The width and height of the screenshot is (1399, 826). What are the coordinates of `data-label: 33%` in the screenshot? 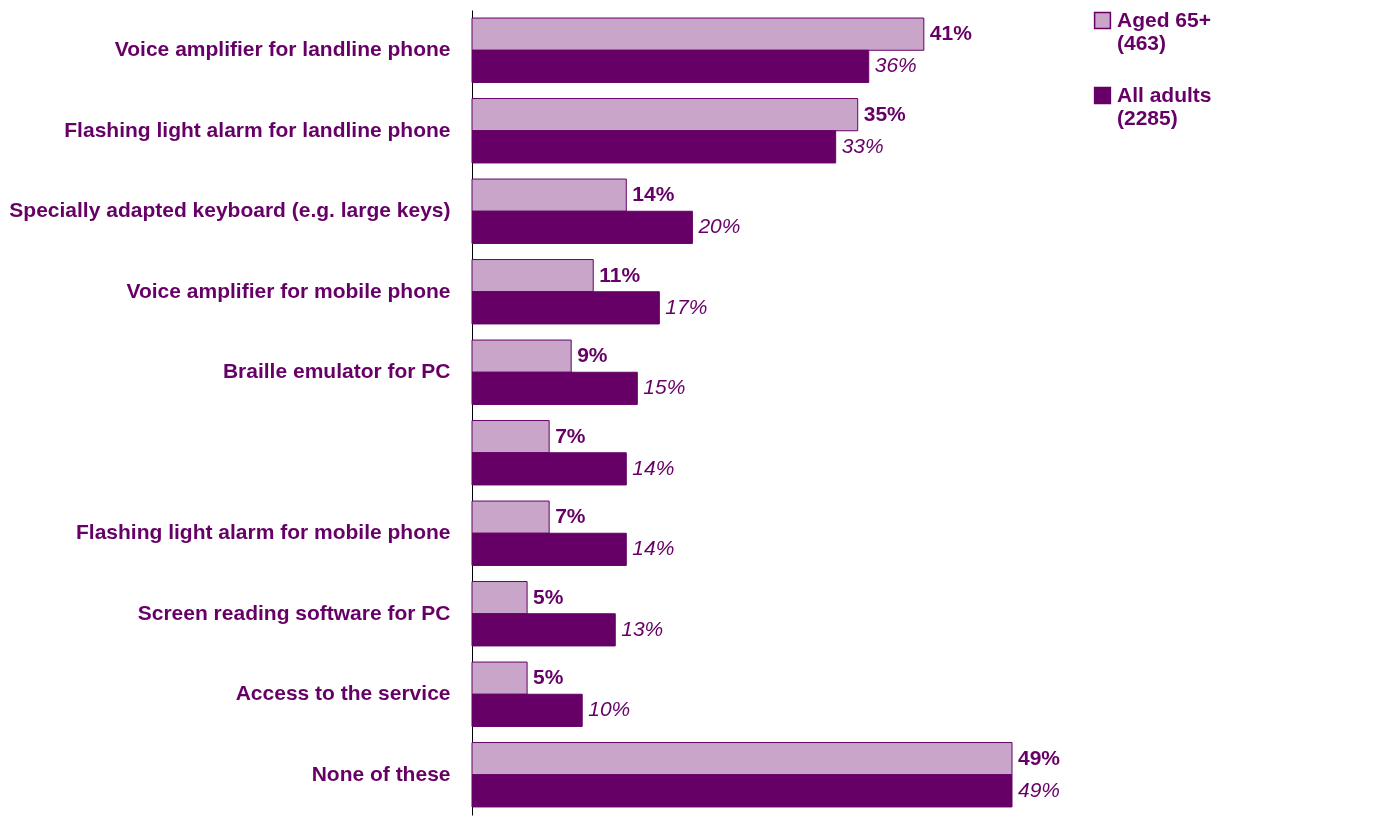 It's located at (862, 145).